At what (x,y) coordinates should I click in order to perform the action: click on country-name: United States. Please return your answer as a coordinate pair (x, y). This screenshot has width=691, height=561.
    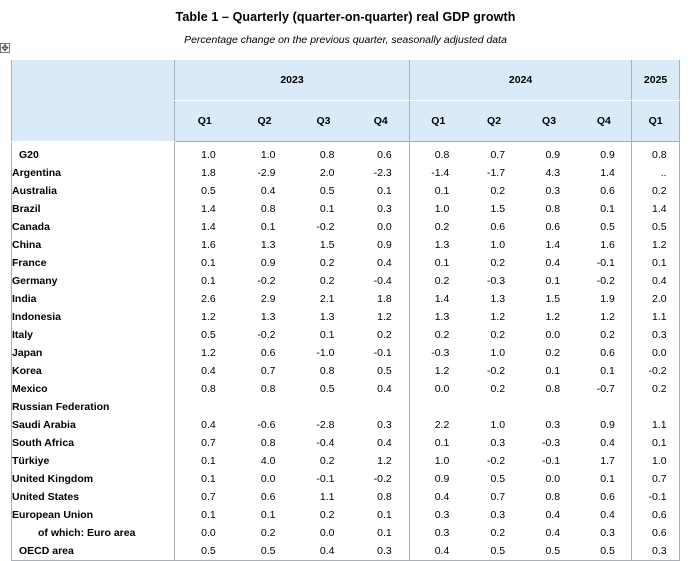
    Looking at the image, I should click on (93, 497).